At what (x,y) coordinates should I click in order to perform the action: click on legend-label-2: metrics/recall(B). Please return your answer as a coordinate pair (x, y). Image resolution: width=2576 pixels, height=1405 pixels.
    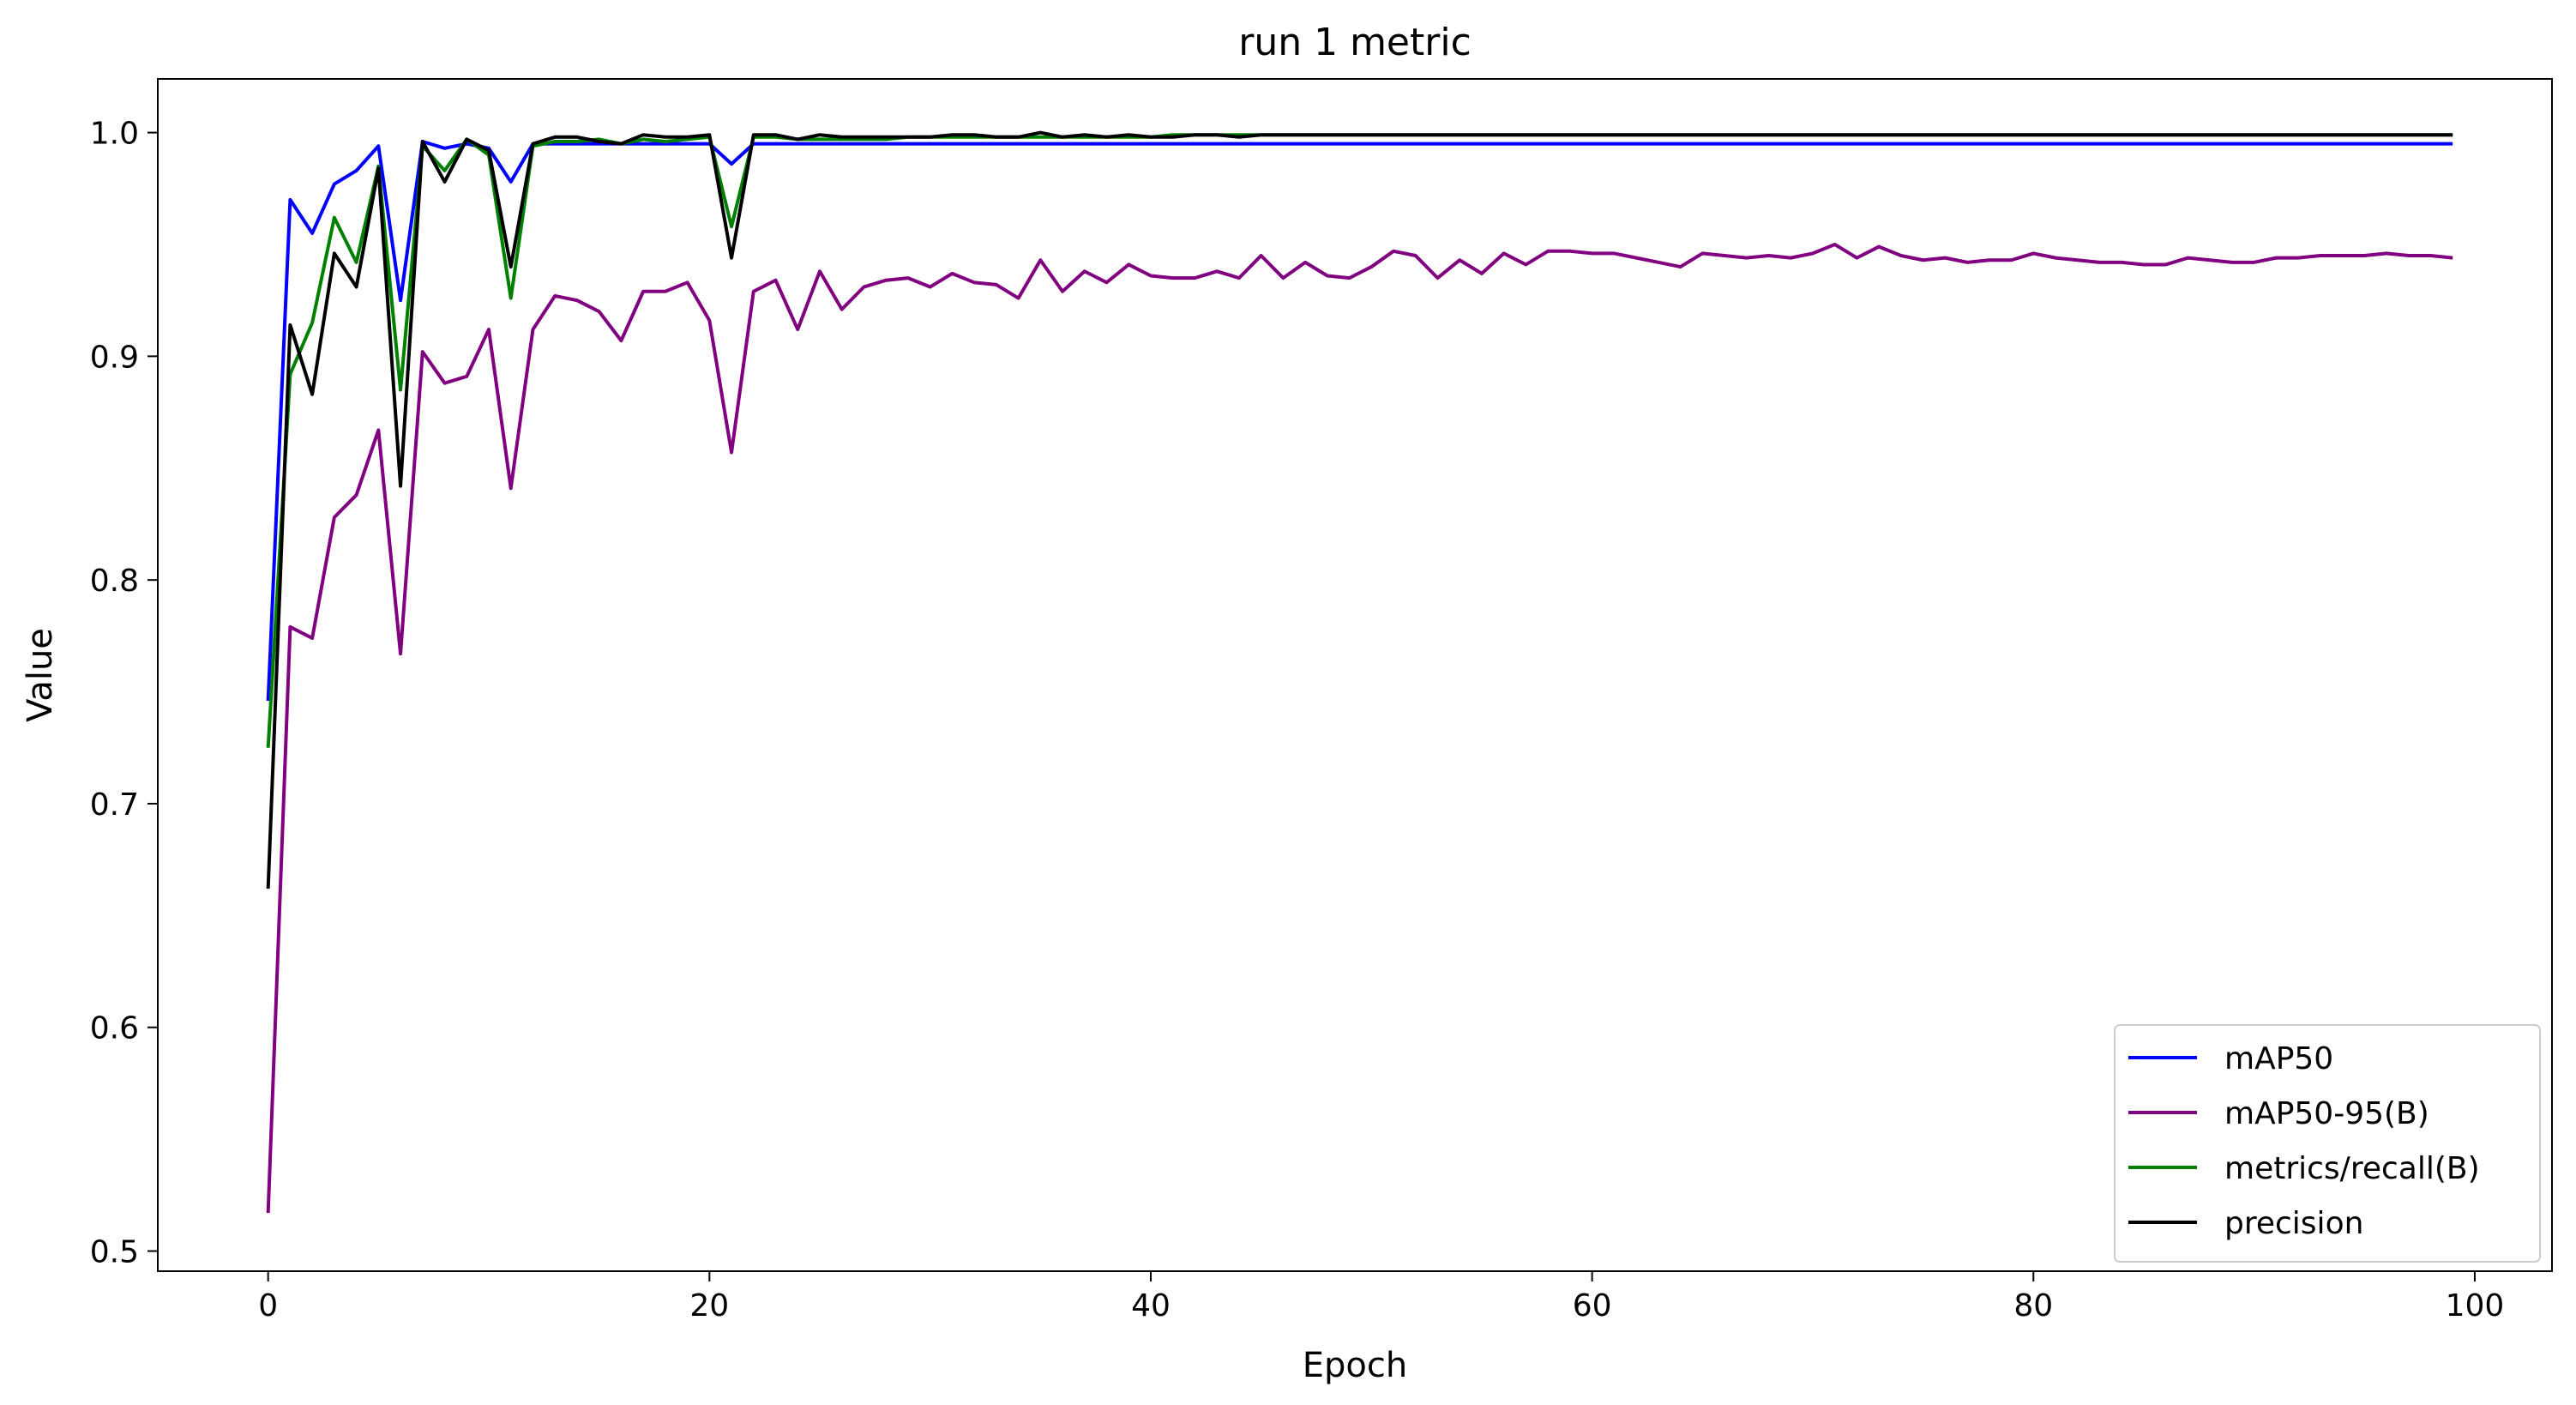
    Looking at the image, I should click on (2352, 1168).